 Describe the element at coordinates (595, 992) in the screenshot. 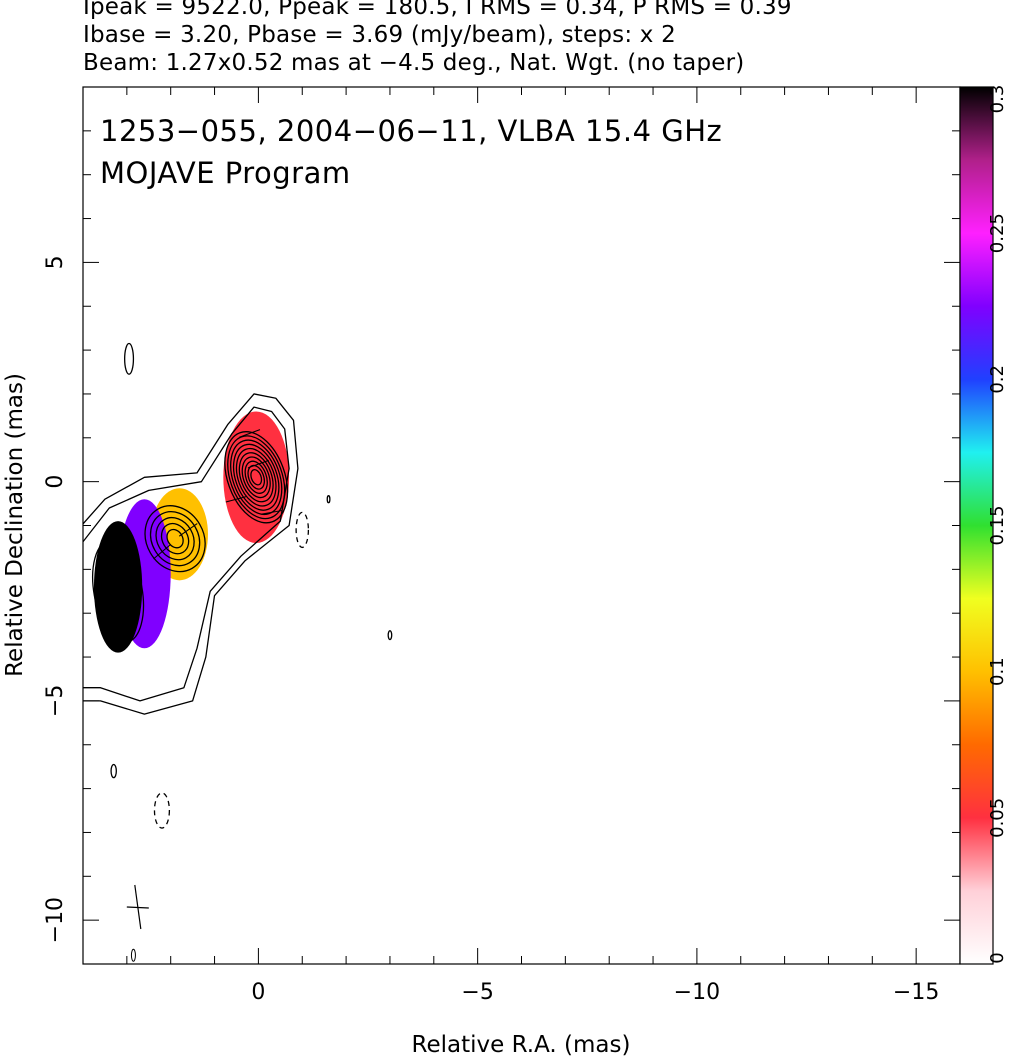

I see `x-tick-labels: 0 −5 −10 −15` at that location.